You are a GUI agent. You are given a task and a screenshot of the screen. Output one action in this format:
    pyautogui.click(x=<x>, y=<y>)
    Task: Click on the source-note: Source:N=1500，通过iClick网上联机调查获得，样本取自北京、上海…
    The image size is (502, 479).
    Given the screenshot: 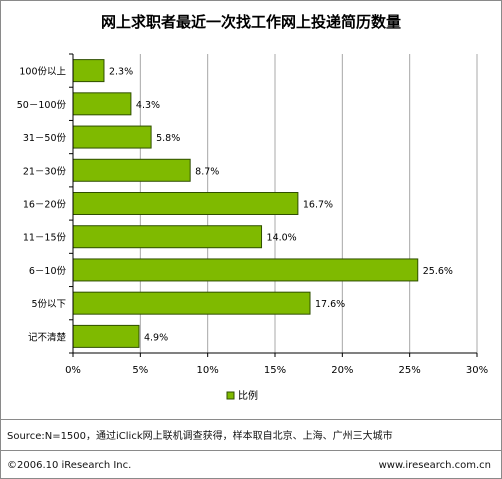 What is the action you would take?
    pyautogui.click(x=200, y=436)
    